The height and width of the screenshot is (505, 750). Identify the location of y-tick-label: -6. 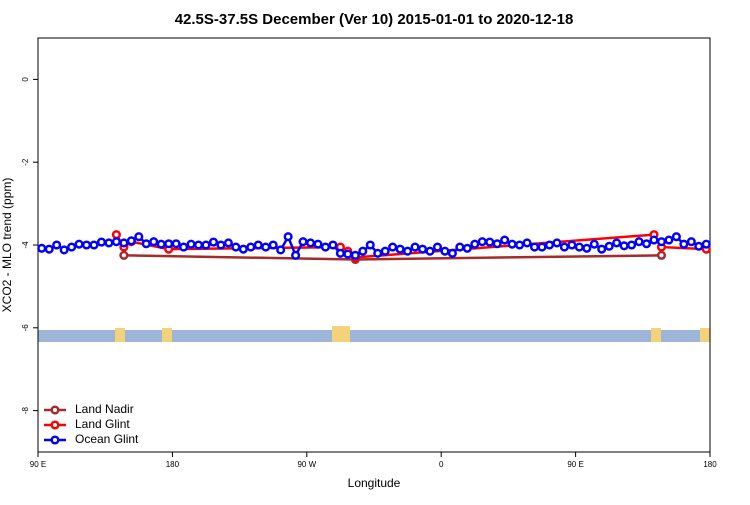
(25, 328).